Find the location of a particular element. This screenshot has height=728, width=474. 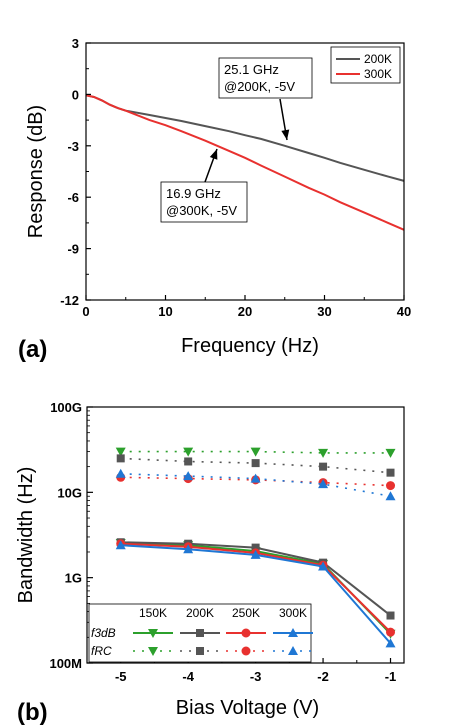

series-line-fRC-300K is located at coordinates (255, 485).